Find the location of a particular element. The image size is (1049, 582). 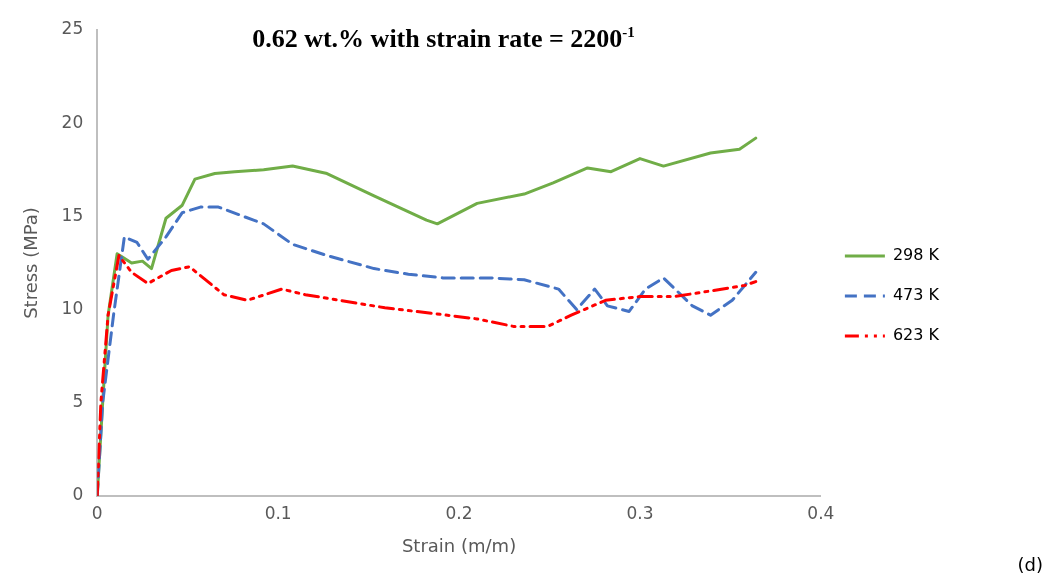

y-tick-label: 20 is located at coordinates (72, 121).